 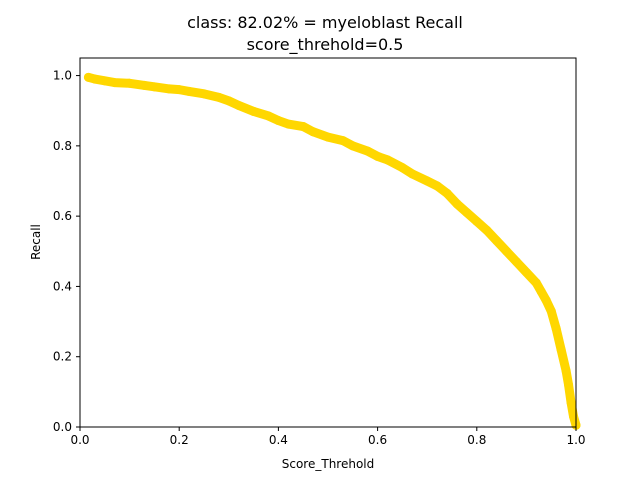 What do you see at coordinates (62, 216) in the screenshot?
I see `y-tick-label: 0.6` at bounding box center [62, 216].